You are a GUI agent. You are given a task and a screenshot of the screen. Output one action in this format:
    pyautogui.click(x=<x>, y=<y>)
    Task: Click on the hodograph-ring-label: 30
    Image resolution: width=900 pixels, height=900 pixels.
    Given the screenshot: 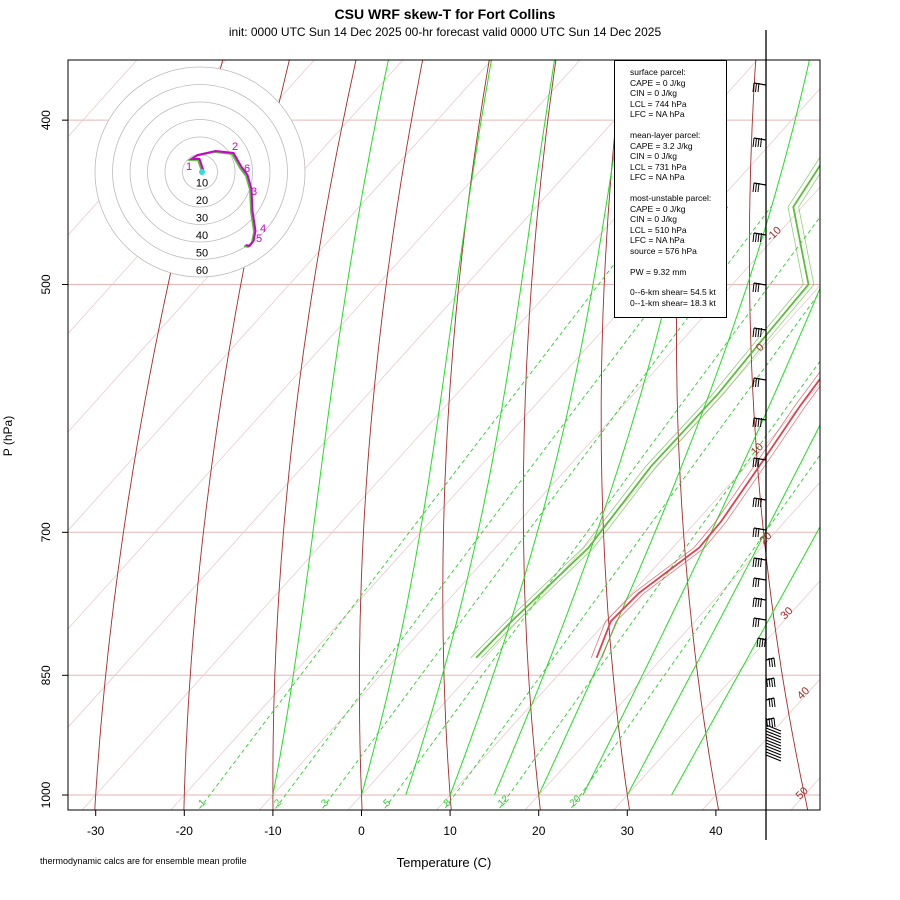 What is the action you would take?
    pyautogui.click(x=202, y=219)
    